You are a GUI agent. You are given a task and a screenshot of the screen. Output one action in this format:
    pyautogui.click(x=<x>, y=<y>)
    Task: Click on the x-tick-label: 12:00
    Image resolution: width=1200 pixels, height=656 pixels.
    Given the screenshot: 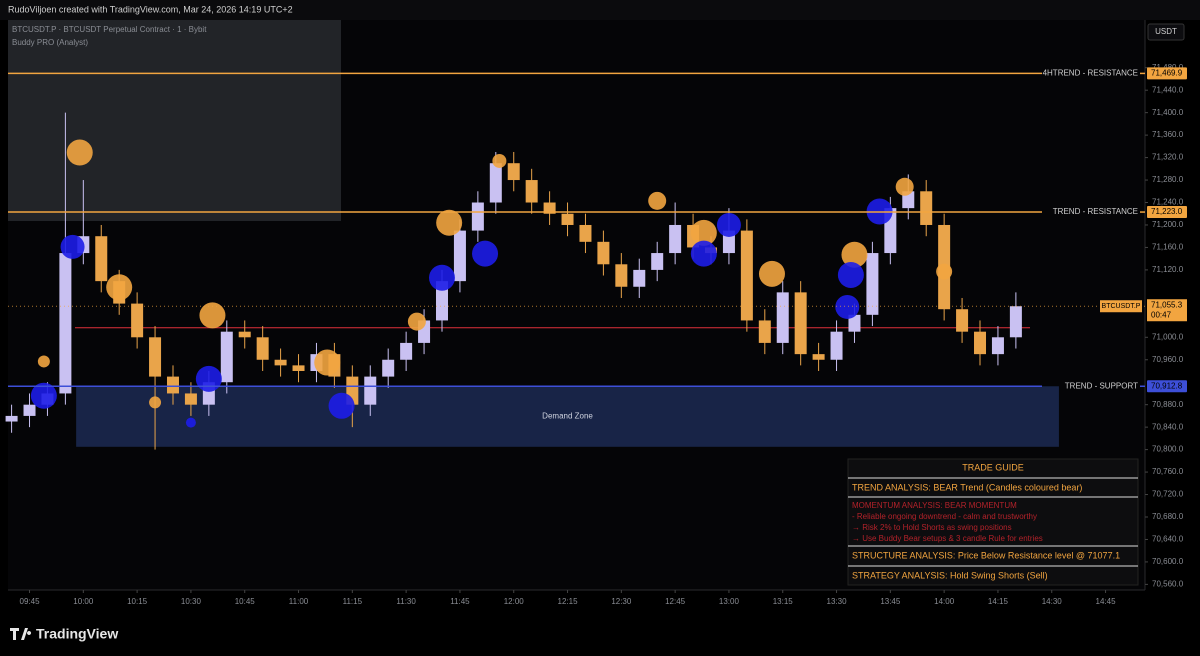 What is the action you would take?
    pyautogui.click(x=514, y=601)
    